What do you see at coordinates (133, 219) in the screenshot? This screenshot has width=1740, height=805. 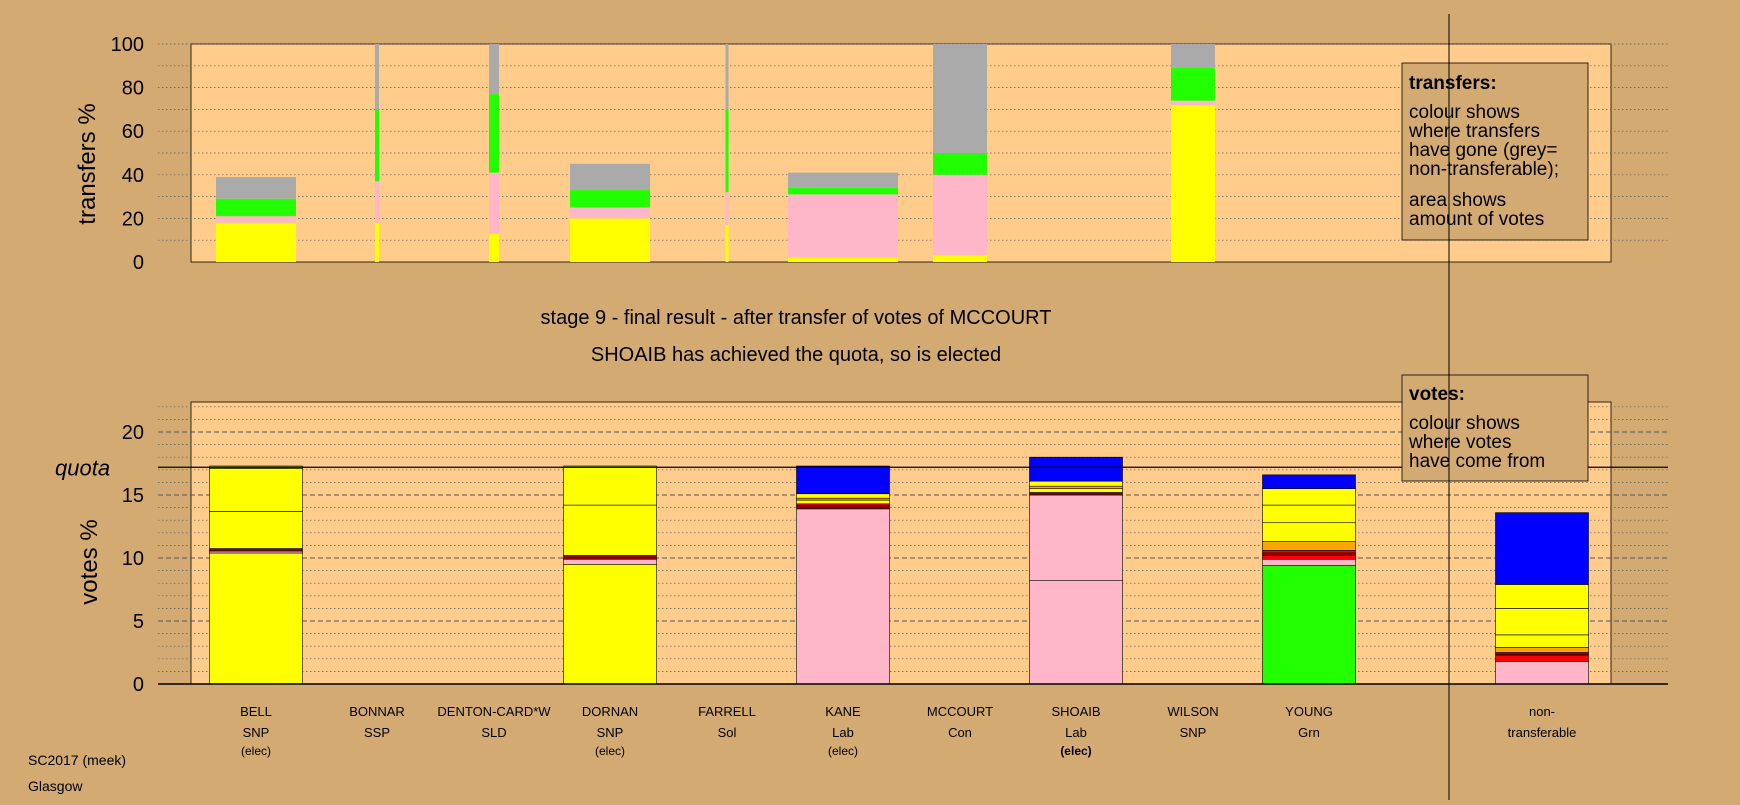 I see `transfers-tick-label: 20` at bounding box center [133, 219].